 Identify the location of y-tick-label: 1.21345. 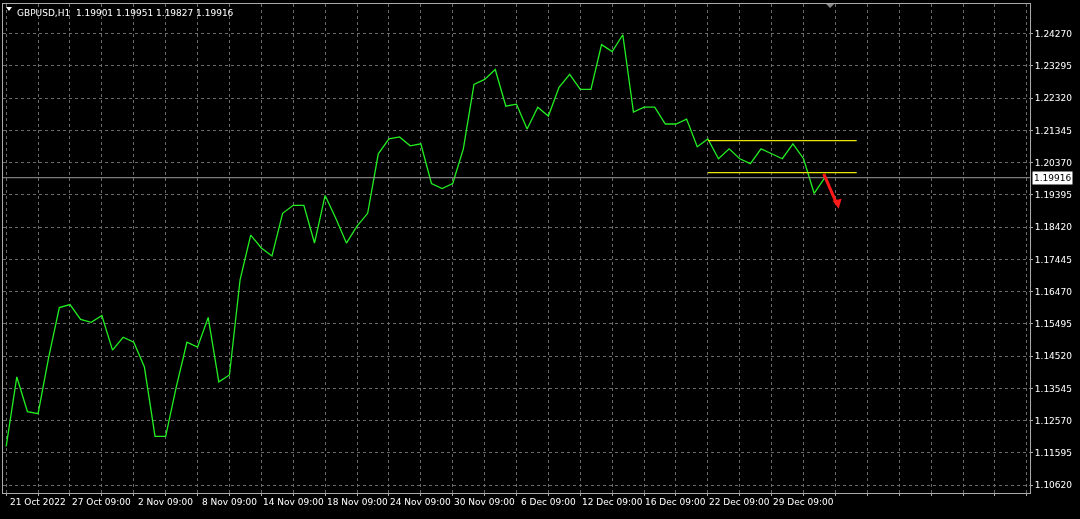
(1053, 130).